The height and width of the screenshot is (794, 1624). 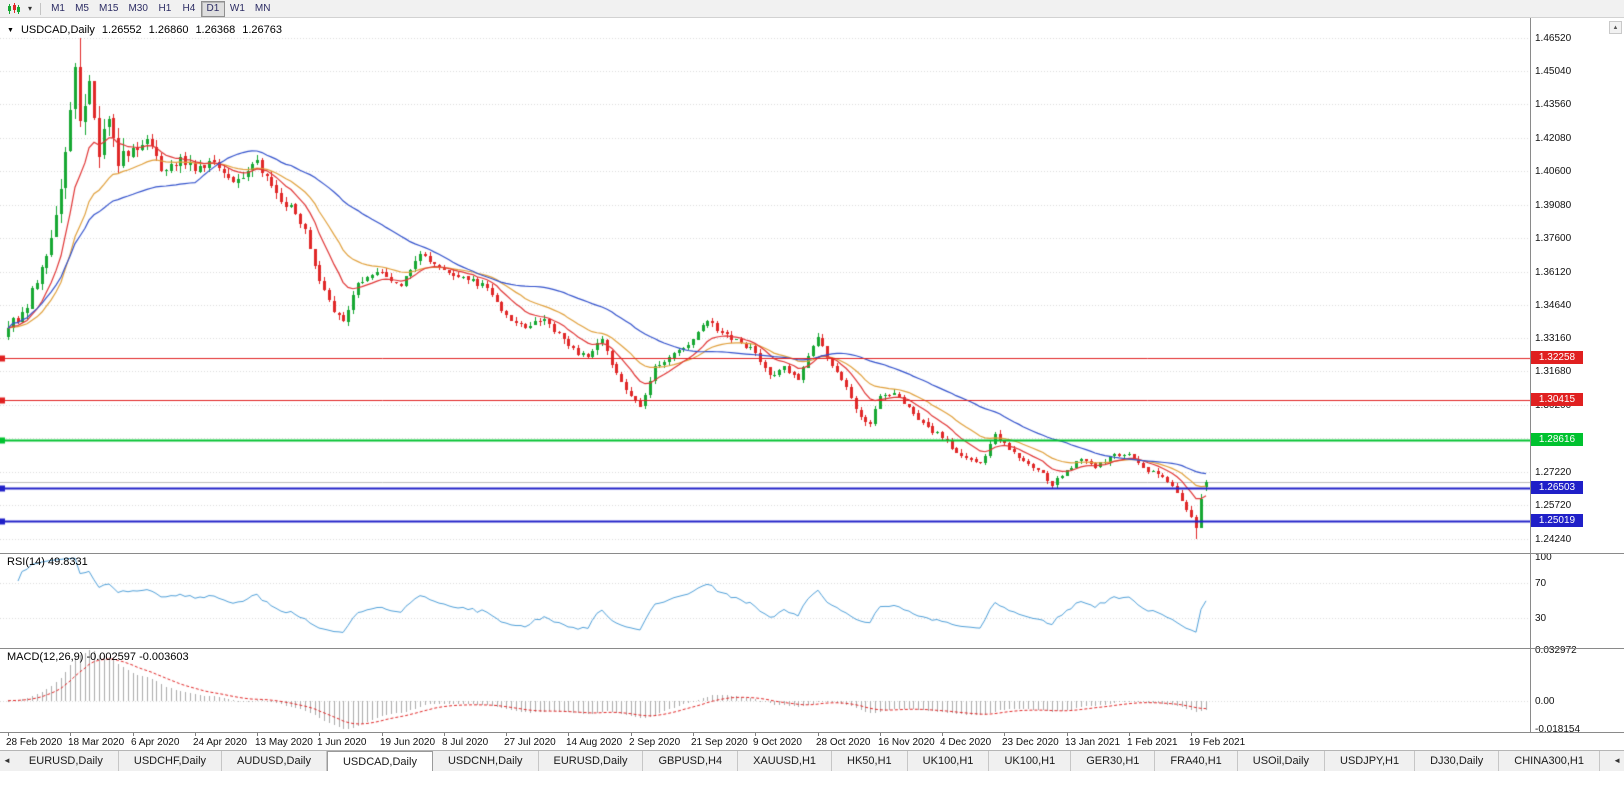 What do you see at coordinates (1549, 761) in the screenshot?
I see `chart-tab-china300-h1: CHINA300,H1` at bounding box center [1549, 761].